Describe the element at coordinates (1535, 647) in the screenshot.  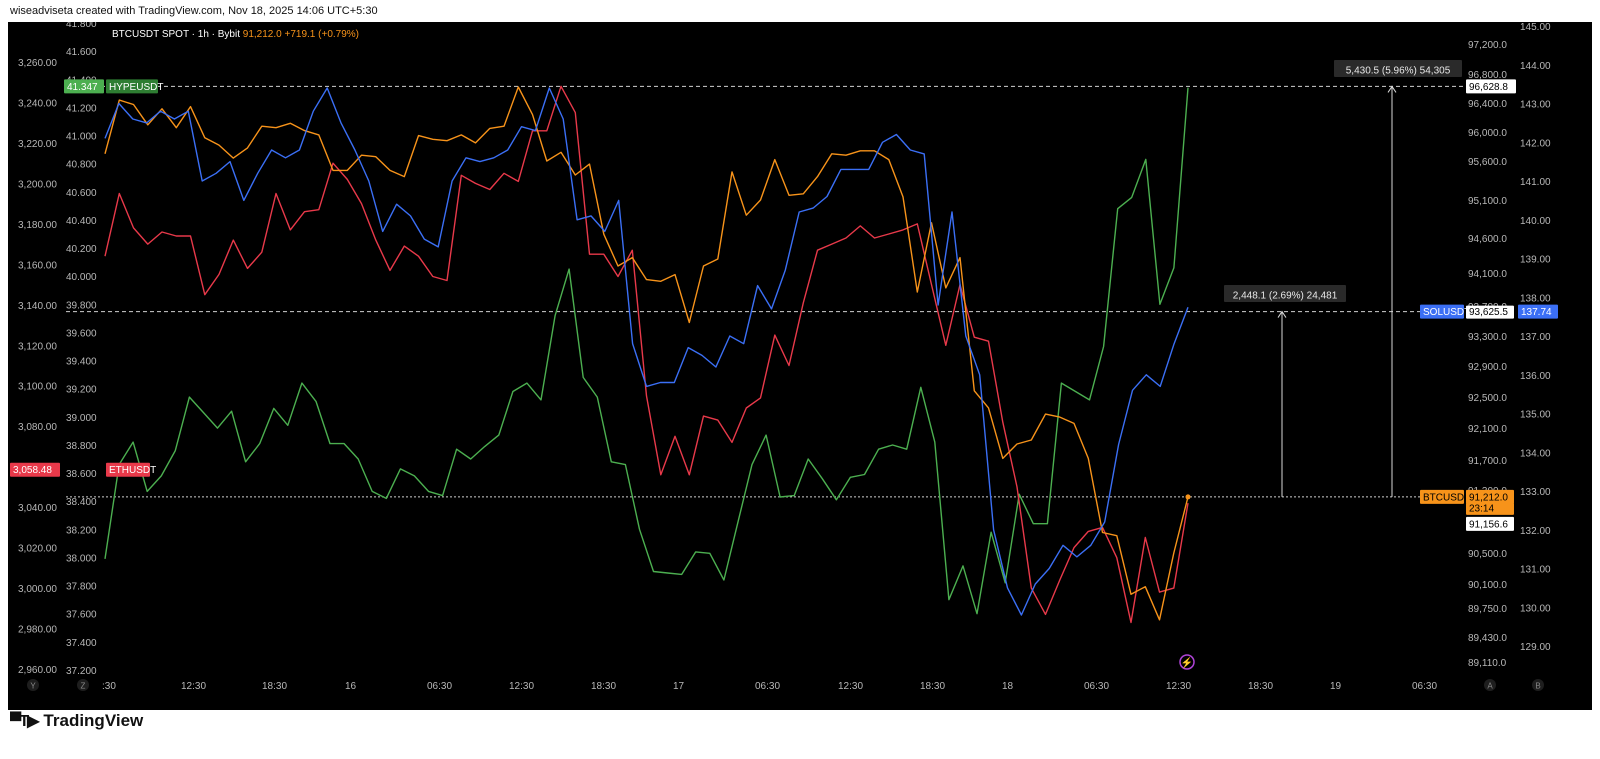
I see `sol-axis-tick: 129.00` at that location.